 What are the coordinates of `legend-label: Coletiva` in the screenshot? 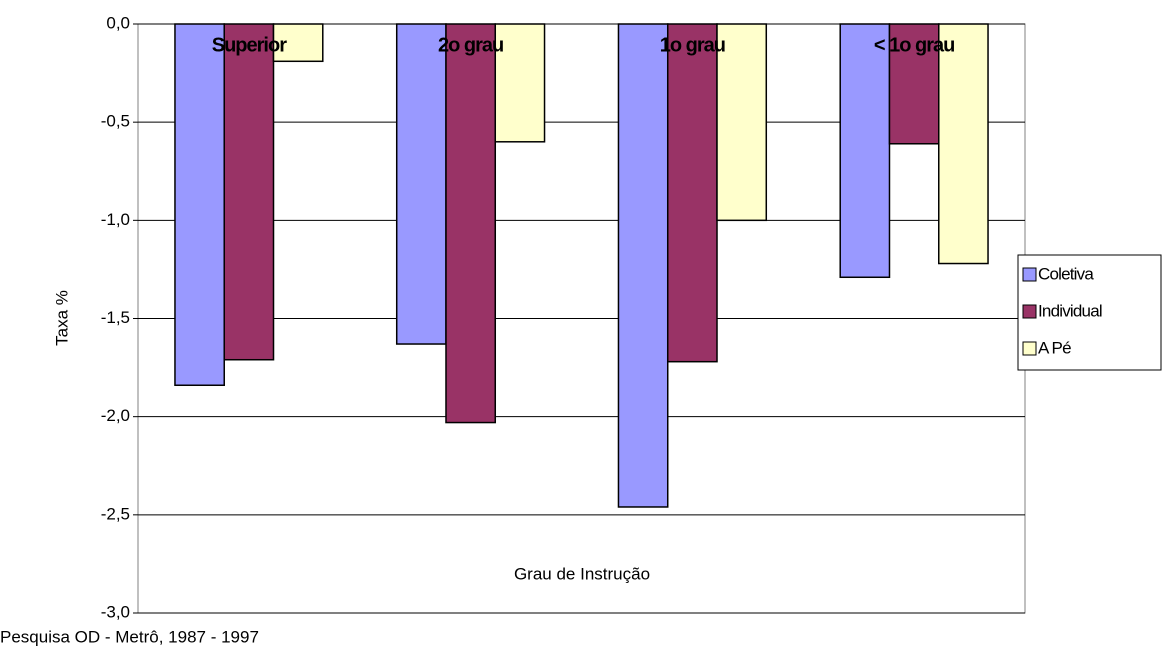 It's located at (1066, 273).